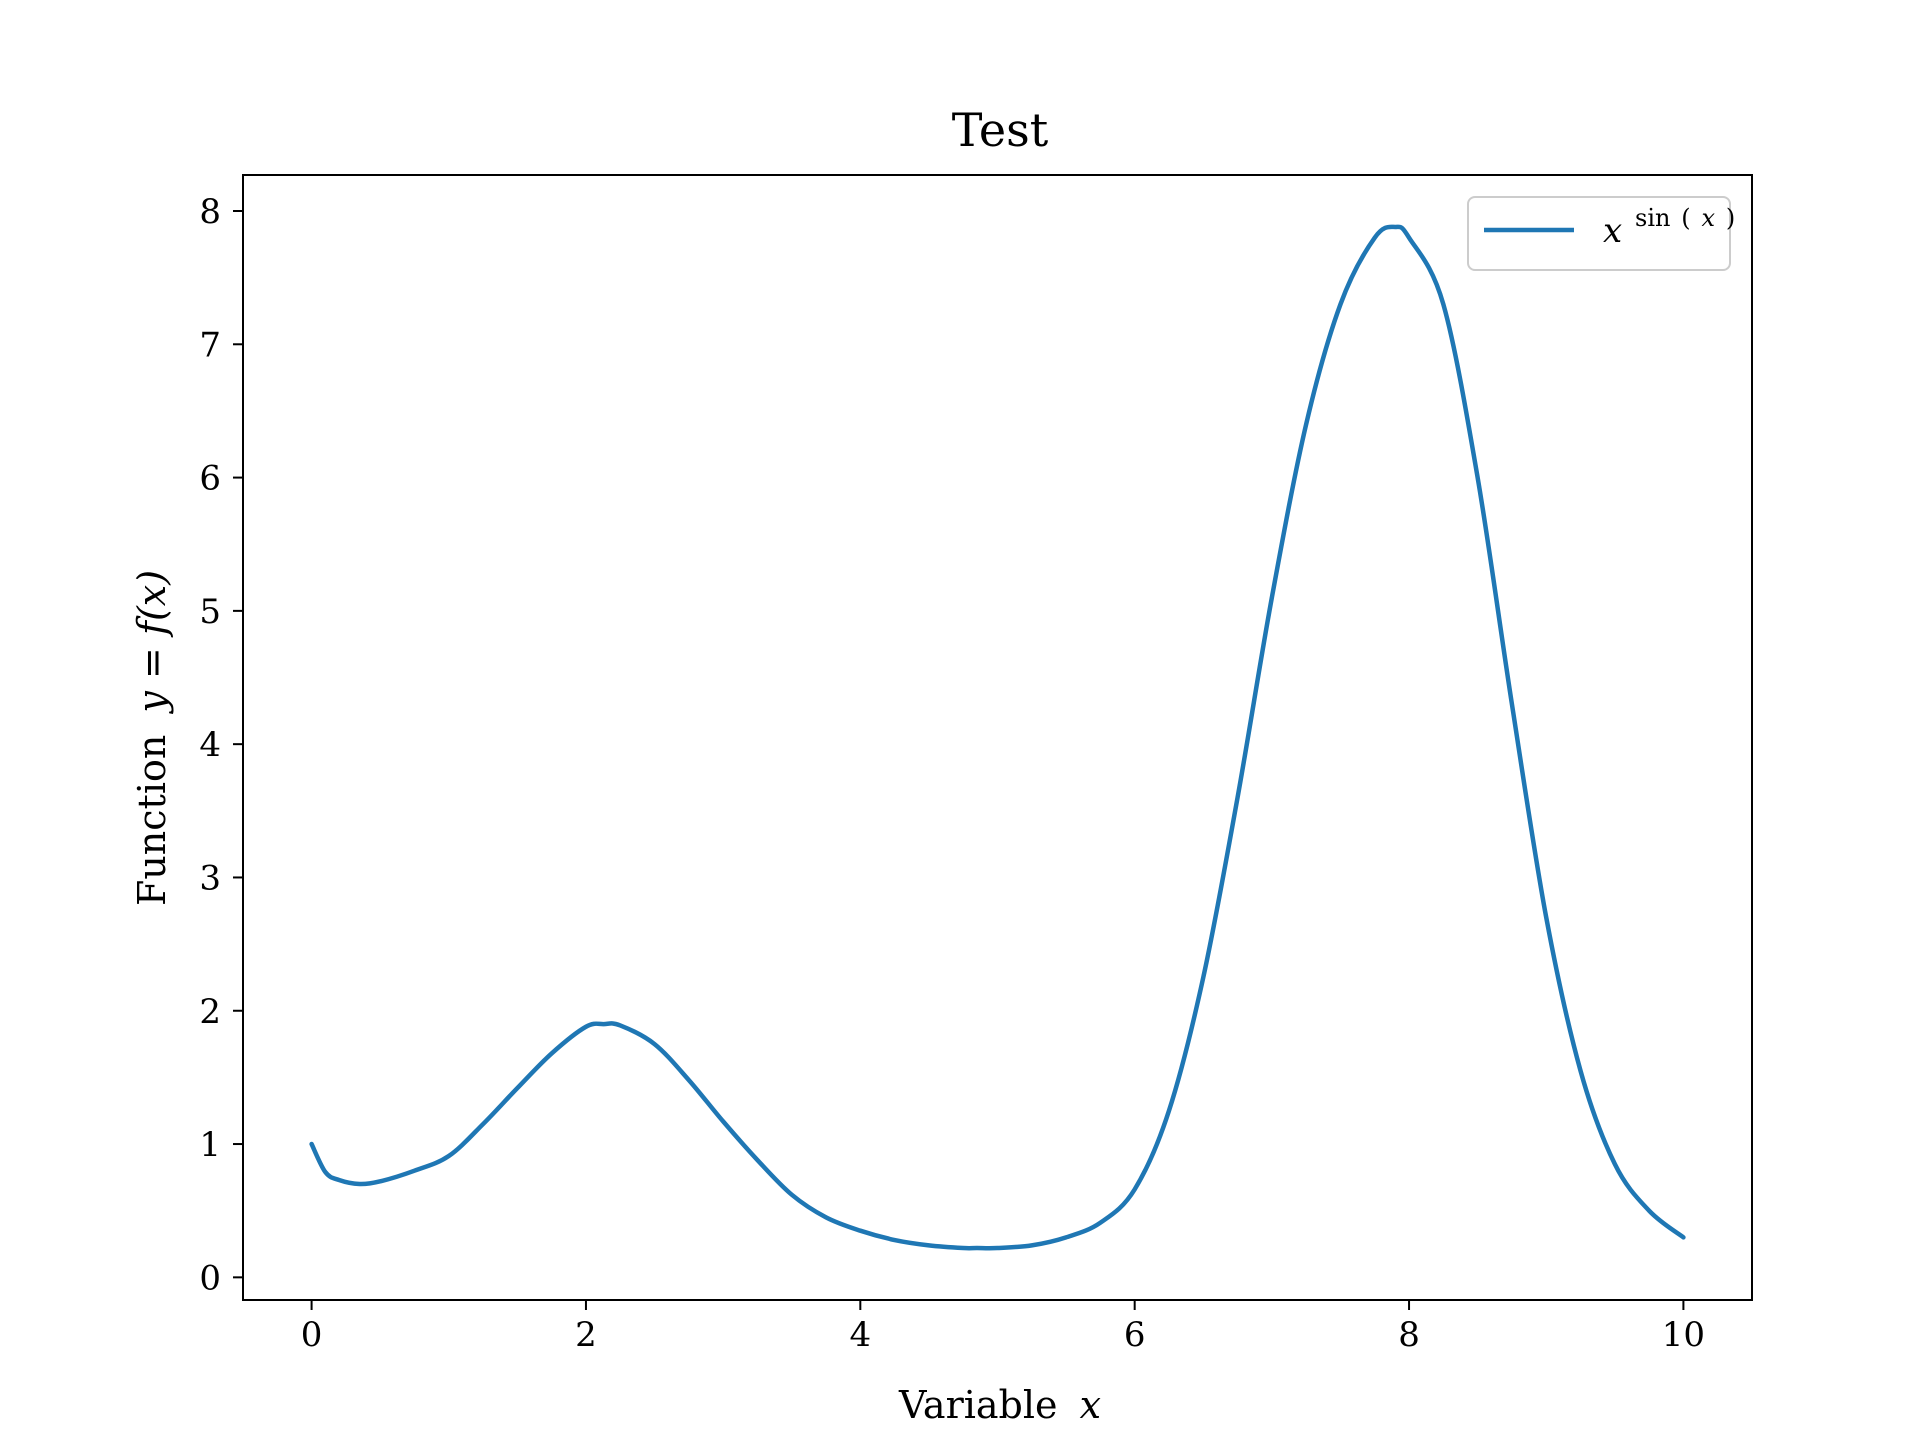 This screenshot has height=1440, width=1920. Describe the element at coordinates (210, 745) in the screenshot. I see `y-tick-label: 4` at that location.